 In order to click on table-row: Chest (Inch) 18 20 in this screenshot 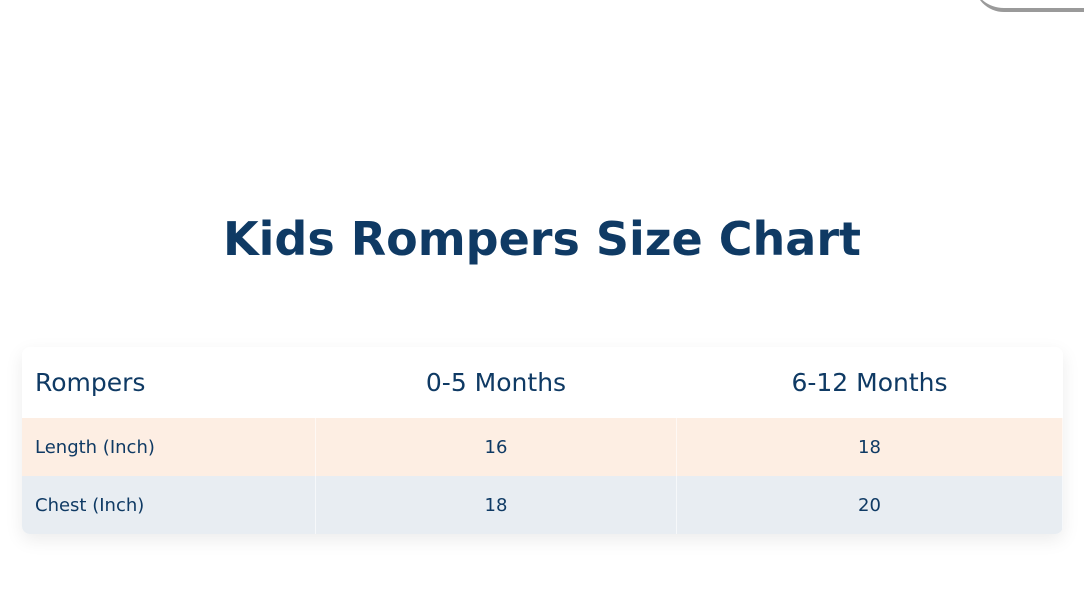, I will do `click(542, 505)`.